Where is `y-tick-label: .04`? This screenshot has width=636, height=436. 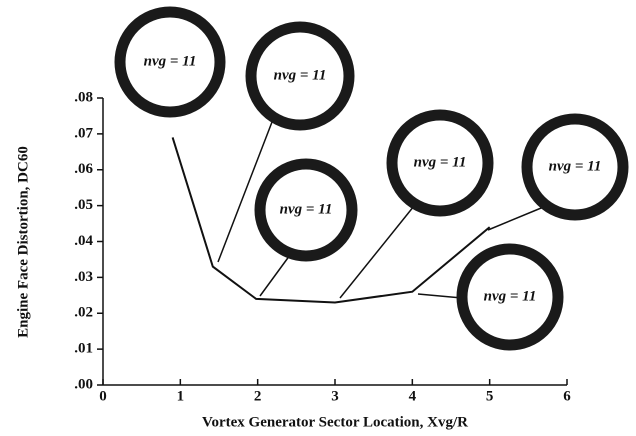
y-tick-label: .04 is located at coordinates (83, 241).